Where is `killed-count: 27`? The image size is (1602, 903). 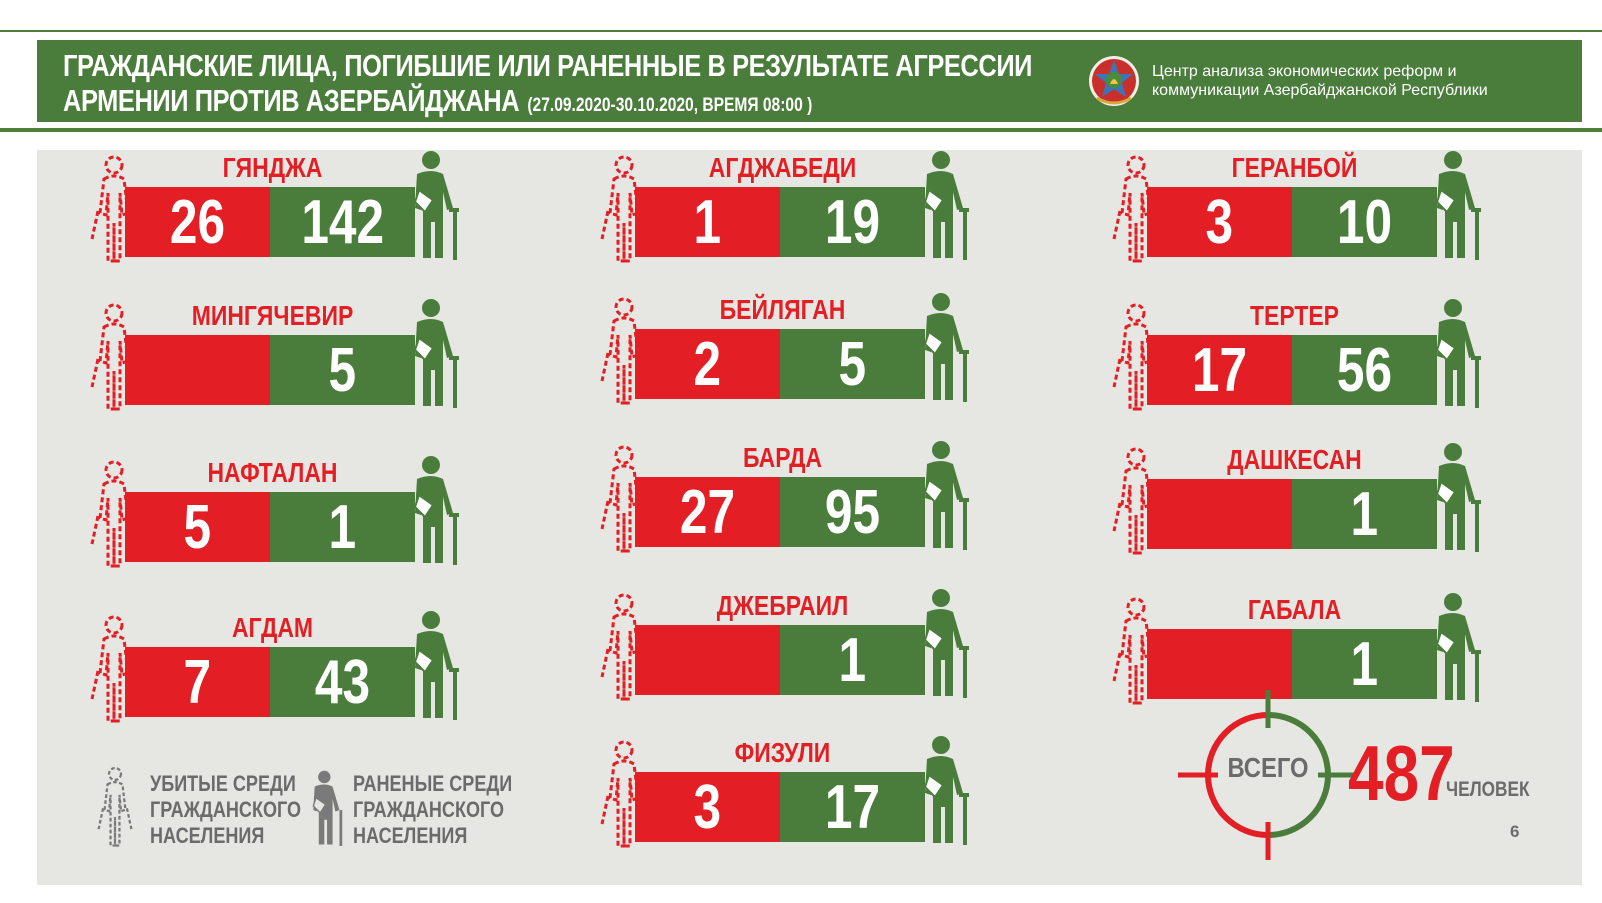
killed-count: 27 is located at coordinates (707, 512).